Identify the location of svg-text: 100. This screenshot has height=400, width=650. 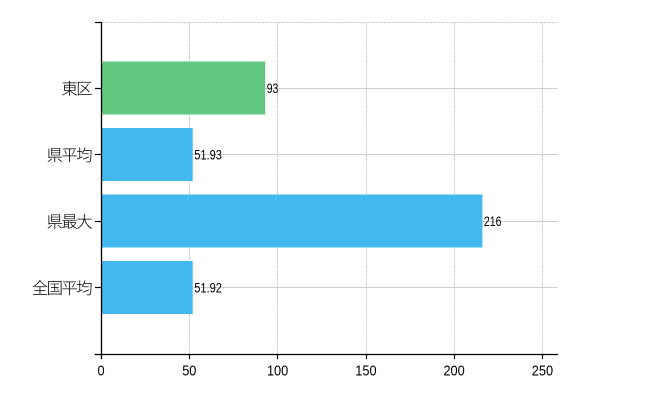
(277, 371).